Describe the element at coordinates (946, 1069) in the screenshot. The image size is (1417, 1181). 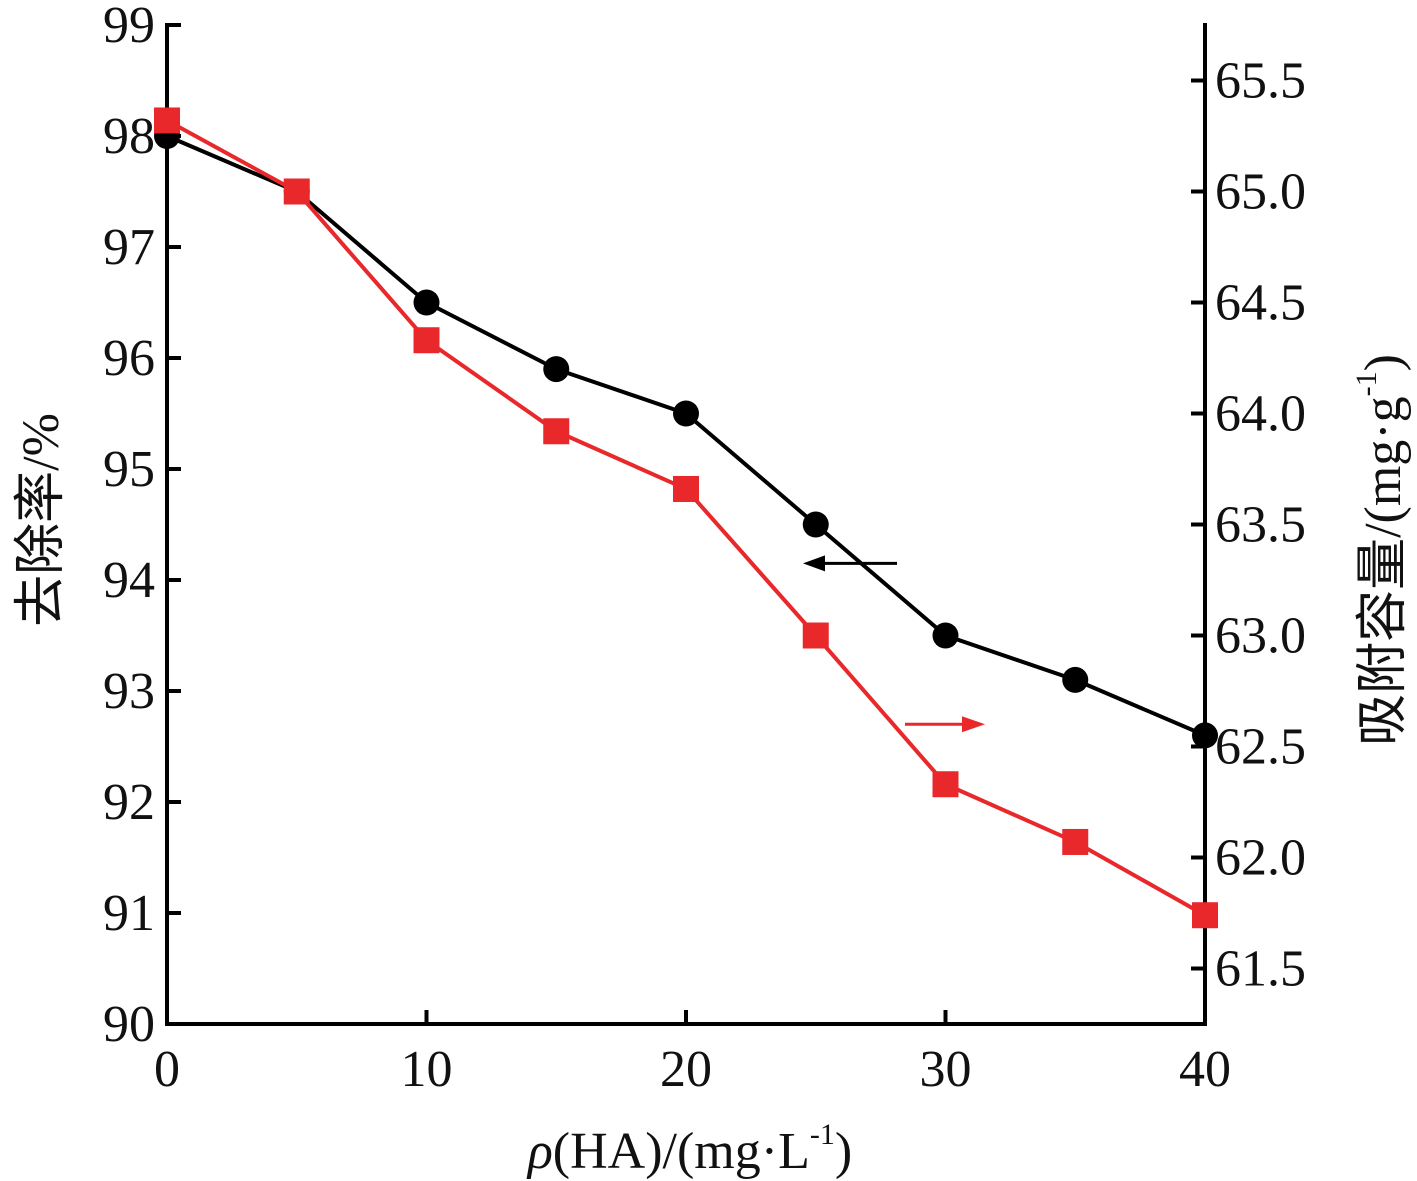
I see `x-tick-label: 30` at that location.